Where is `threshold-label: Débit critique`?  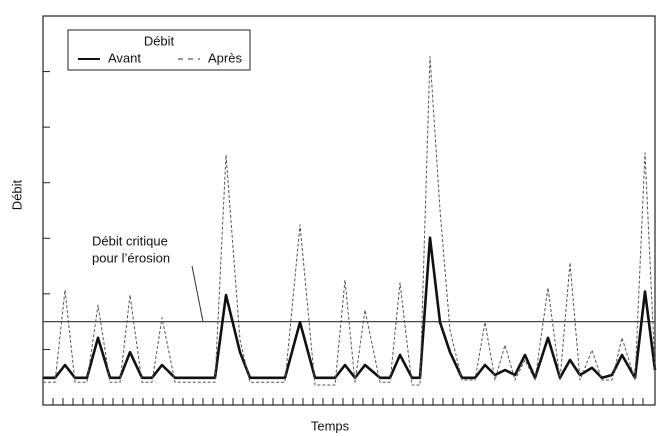
threshold-label: Débit critique is located at coordinates (130, 240).